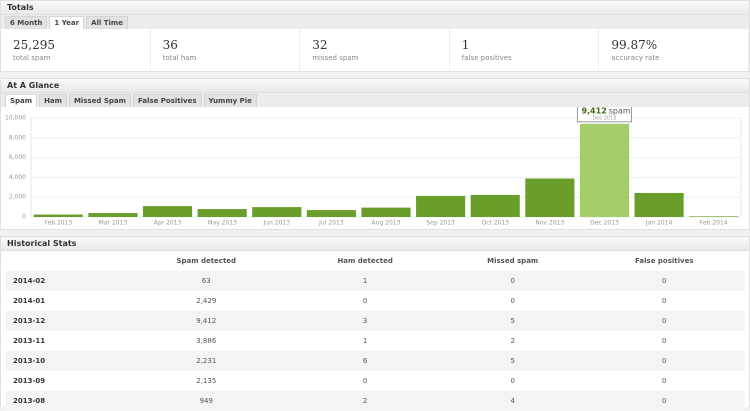  Describe the element at coordinates (206, 341) in the screenshot. I see `cell: 3,886` at that location.